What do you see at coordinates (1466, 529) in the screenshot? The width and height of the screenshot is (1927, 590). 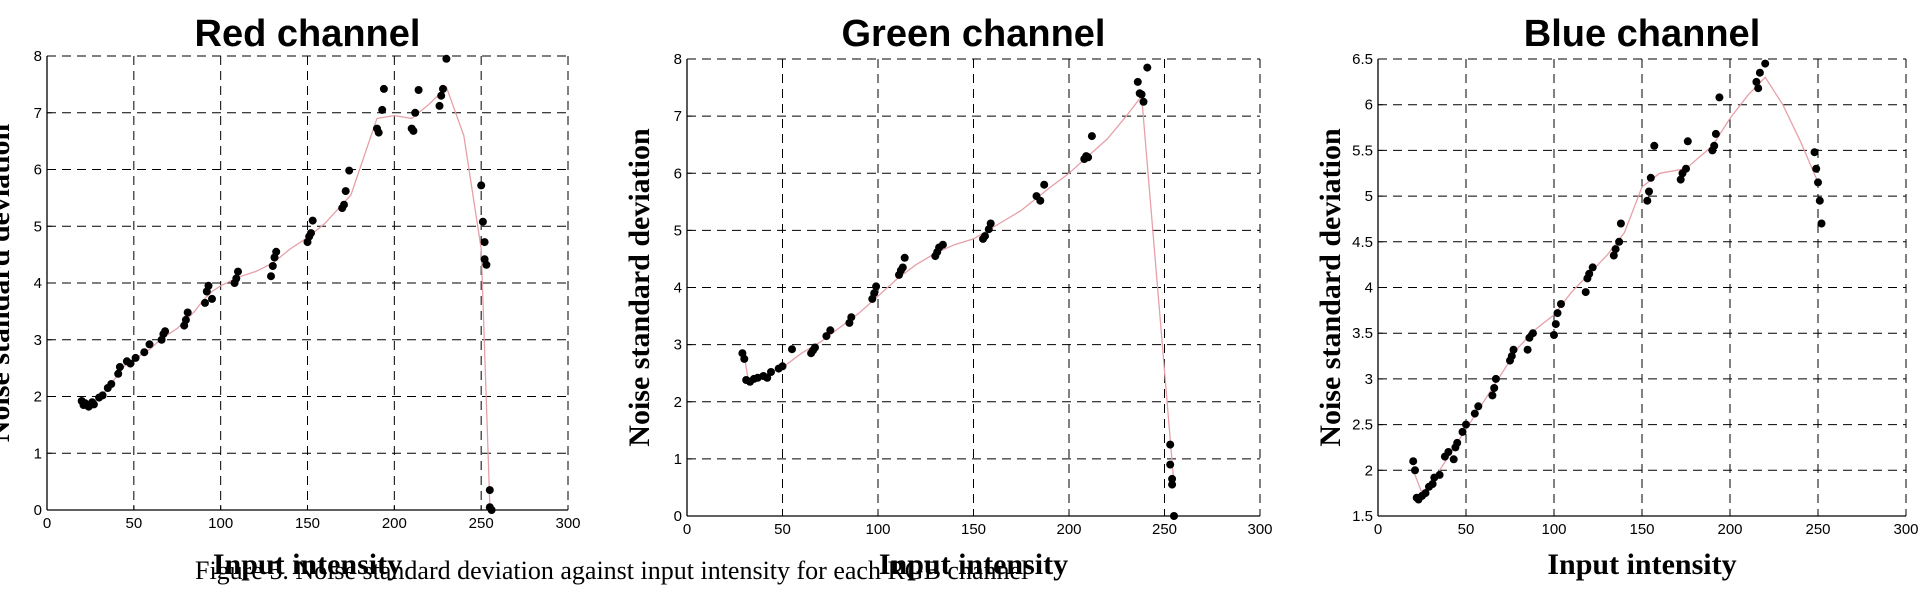 I see `x-tick-label: 50` at bounding box center [1466, 529].